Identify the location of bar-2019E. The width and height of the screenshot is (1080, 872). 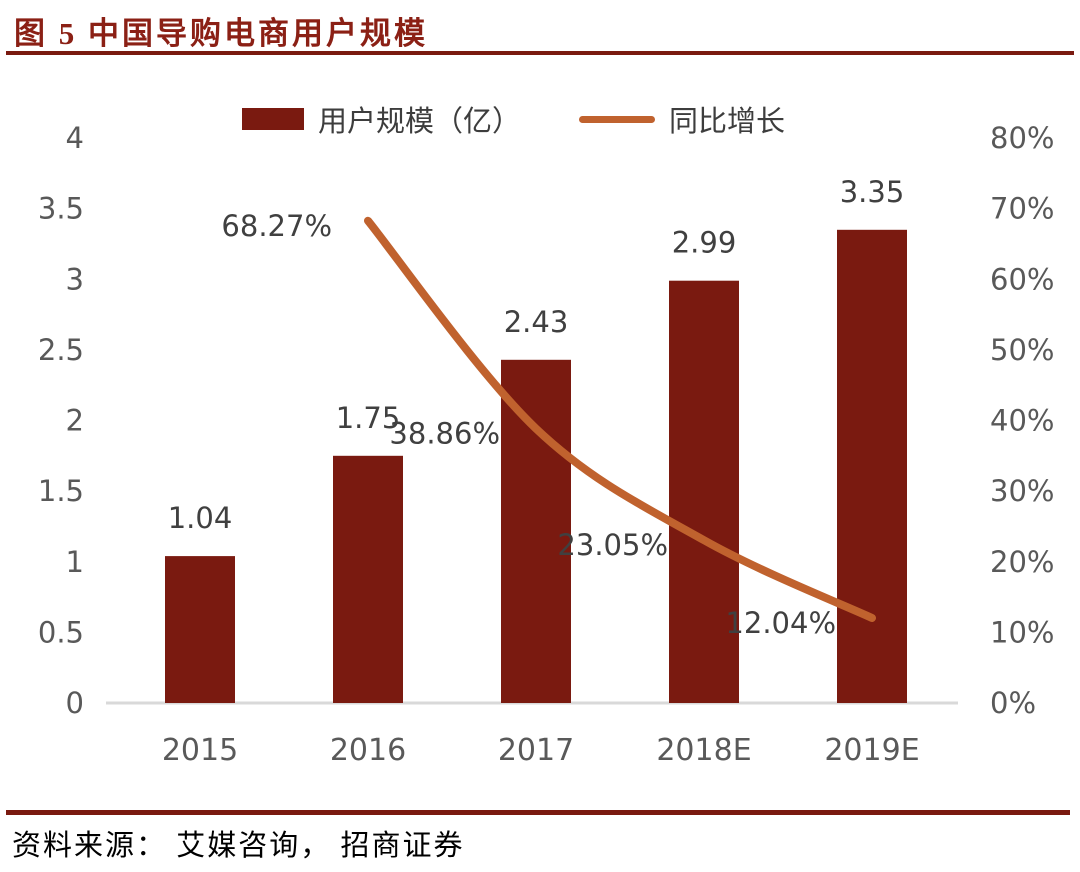
(872, 466).